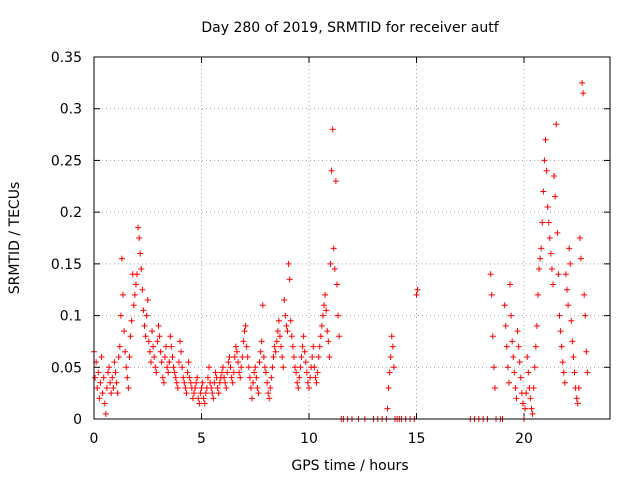 Image resolution: width=640 pixels, height=480 pixels. Describe the element at coordinates (524, 439) in the screenshot. I see `x-tick-label: 20` at that location.